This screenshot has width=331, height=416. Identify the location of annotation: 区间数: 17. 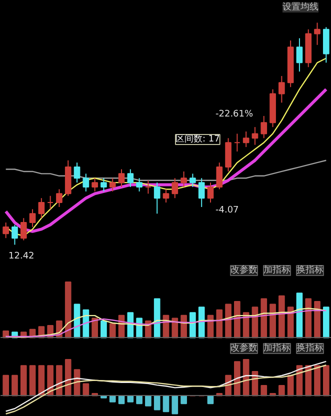
(198, 139).